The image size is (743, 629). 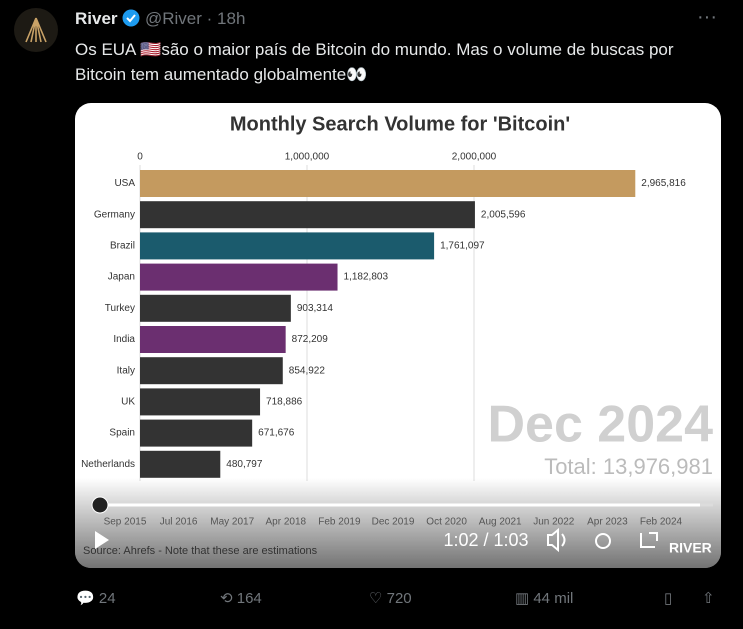 I want to click on timeline-label: Oct 2020, so click(x=446, y=522).